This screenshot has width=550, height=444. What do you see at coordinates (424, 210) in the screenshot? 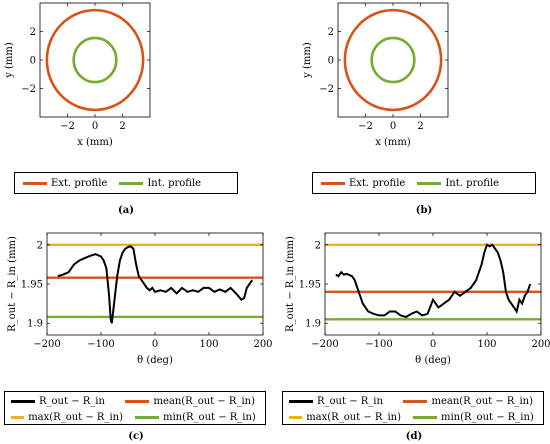
I see `caption-b: (b)` at bounding box center [424, 210].